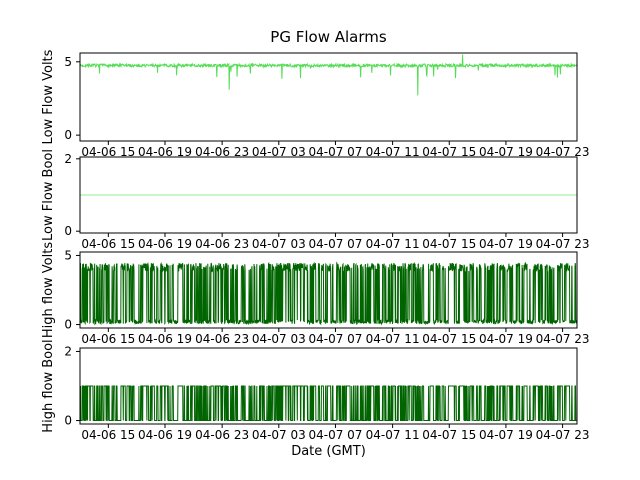 This screenshot has height=480, width=640. I want to click on series-line-high-flow-volts, so click(328, 293).